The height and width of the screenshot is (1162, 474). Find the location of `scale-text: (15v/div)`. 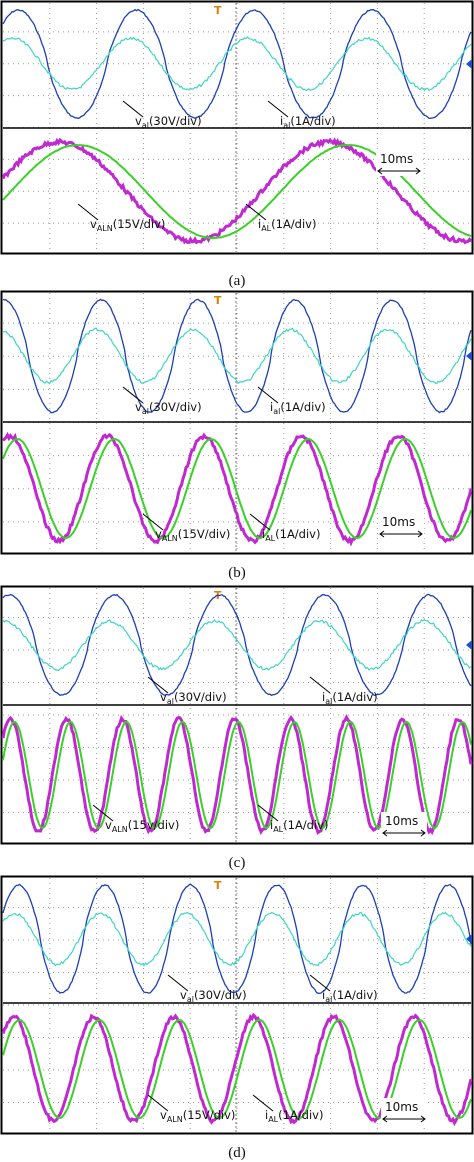

scale-text: (15v/div) is located at coordinates (154, 825).